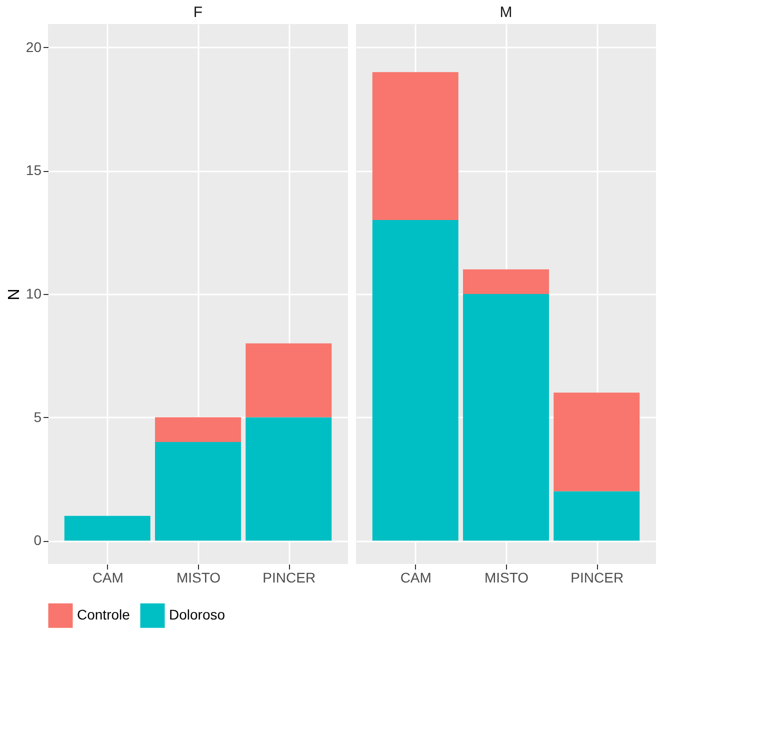 This screenshot has height=753, width=765. Describe the element at coordinates (38, 416) in the screenshot. I see `y-tick-label: 5` at that location.